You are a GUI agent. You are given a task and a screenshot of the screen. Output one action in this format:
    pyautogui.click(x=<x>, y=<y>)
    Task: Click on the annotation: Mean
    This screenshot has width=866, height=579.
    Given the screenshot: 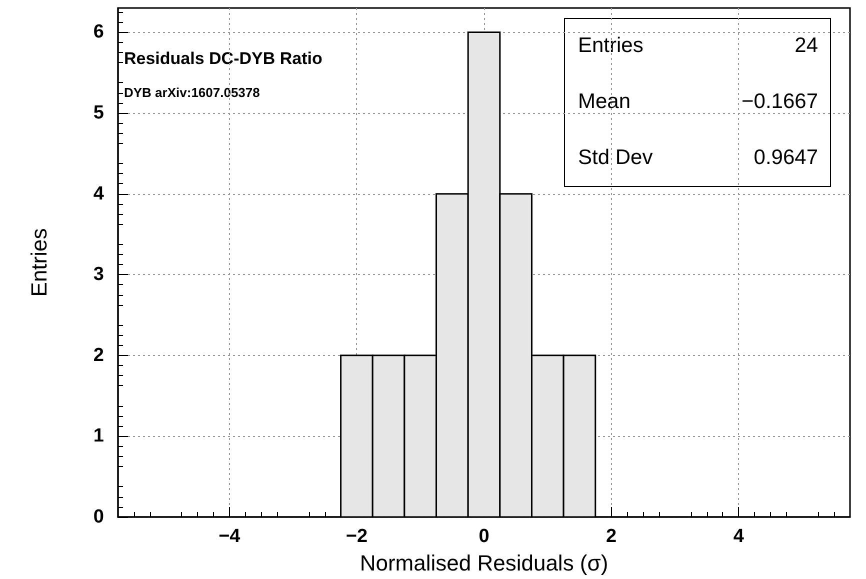 What is the action you would take?
    pyautogui.click(x=604, y=101)
    